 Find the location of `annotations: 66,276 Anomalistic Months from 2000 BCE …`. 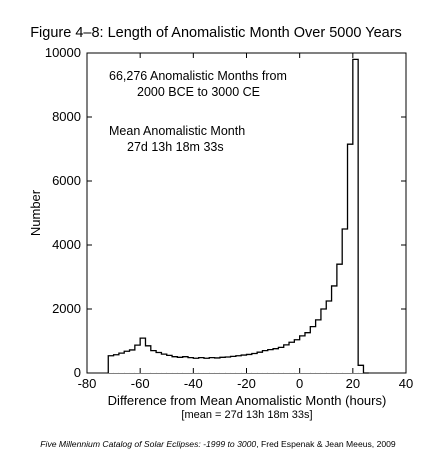

annotations: 66,276 Anomalistic Months from 2000 BCE … is located at coordinates (198, 111).